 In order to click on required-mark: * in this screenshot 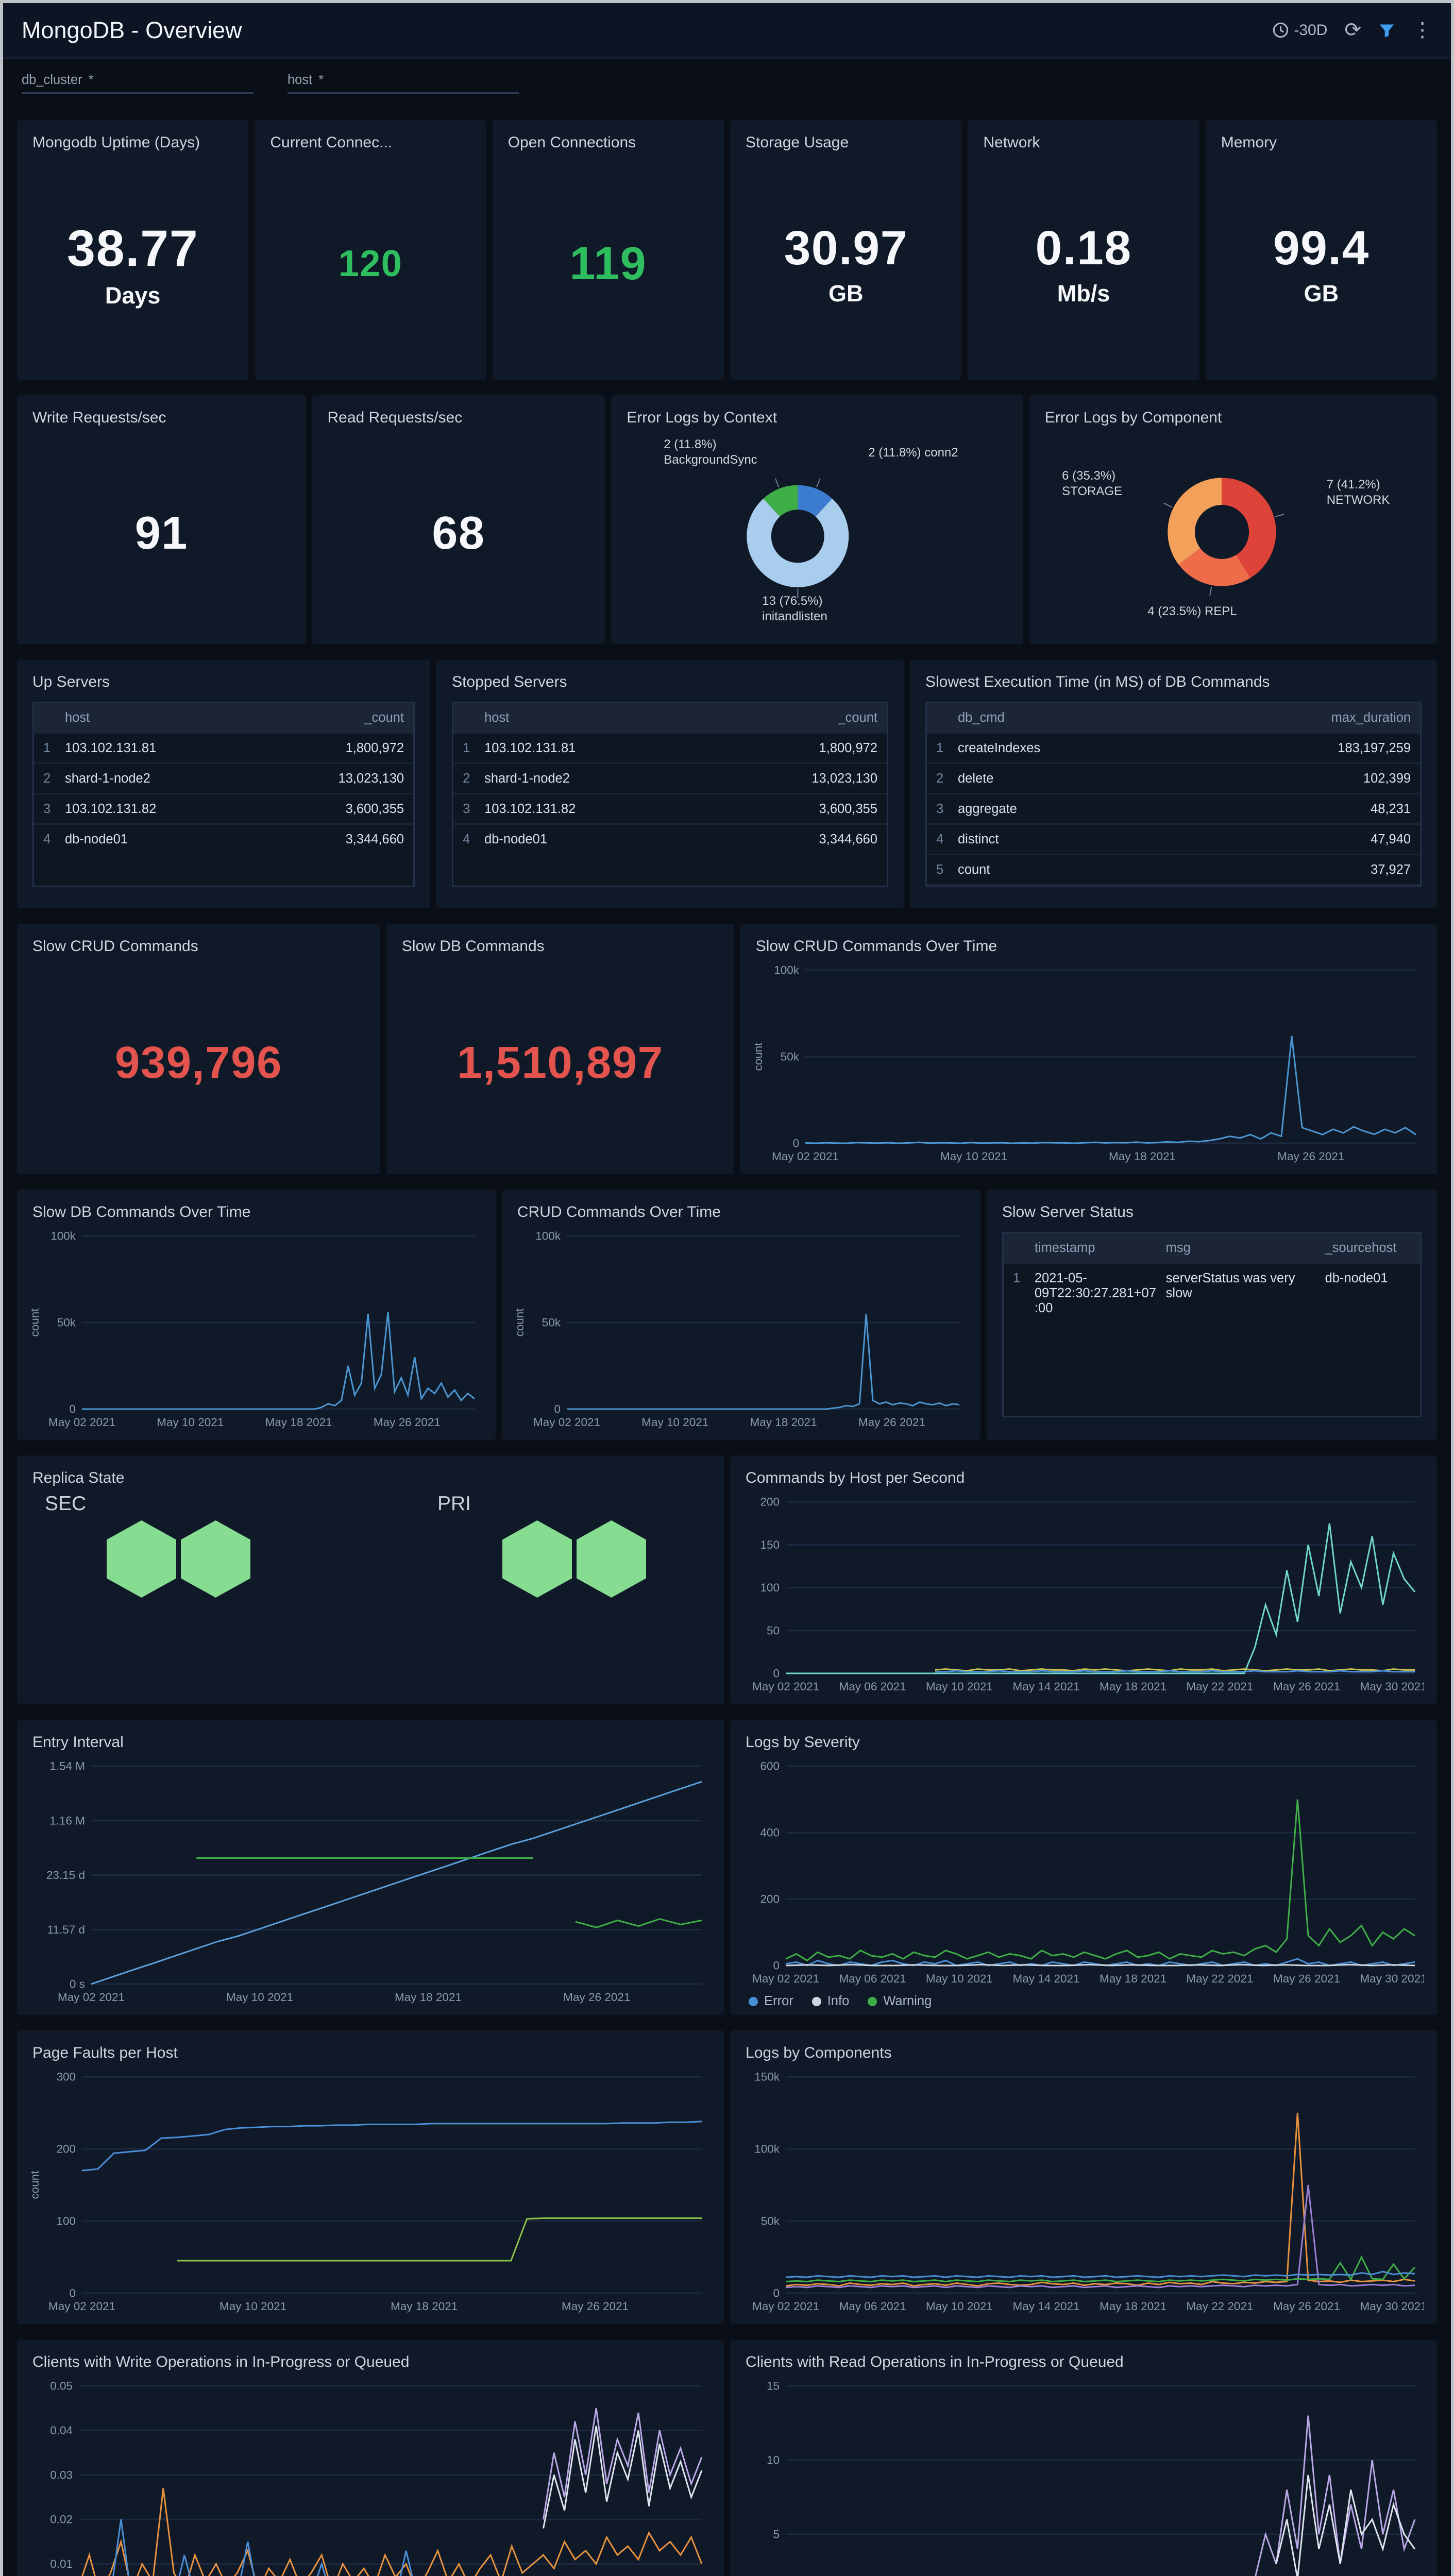, I will do `click(321, 80)`.